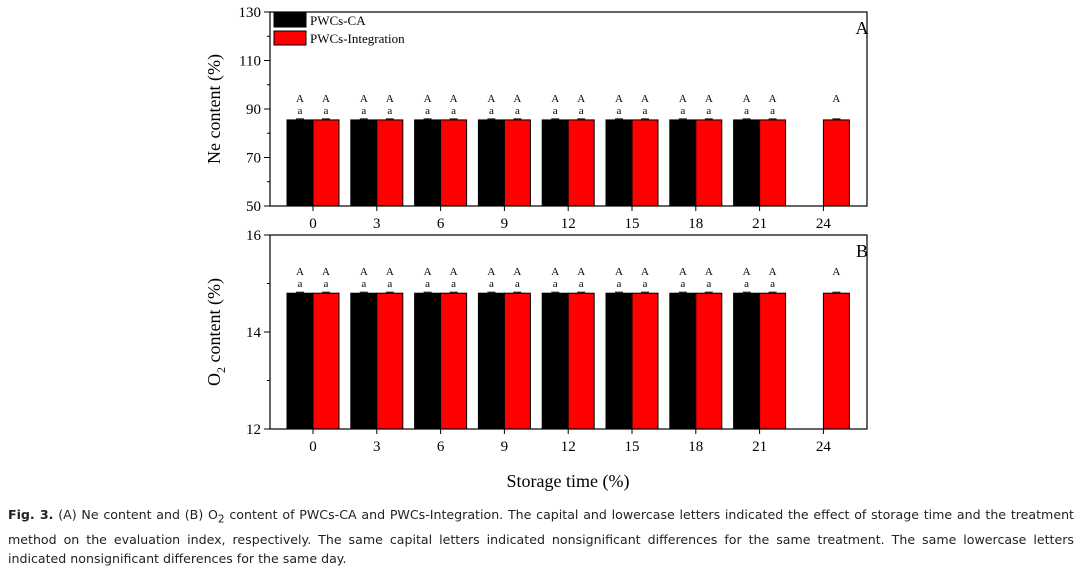 The width and height of the screenshot is (1080, 568). I want to click on panel-b-ylabel-sub: 2, so click(221, 370).